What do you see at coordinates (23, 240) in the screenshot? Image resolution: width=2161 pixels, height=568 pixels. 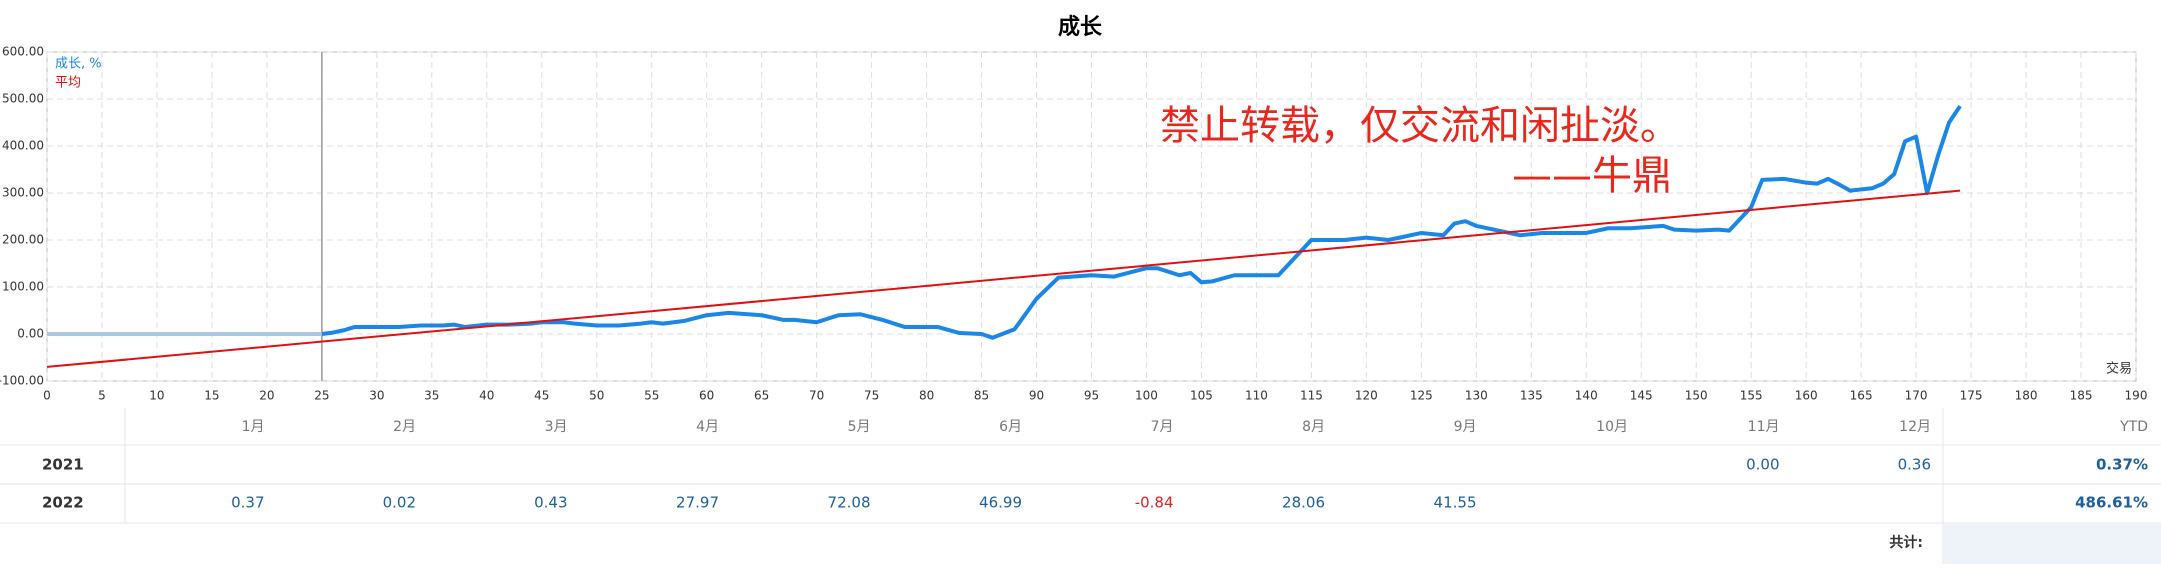 I see `y-tick-label: 200.00` at bounding box center [23, 240].